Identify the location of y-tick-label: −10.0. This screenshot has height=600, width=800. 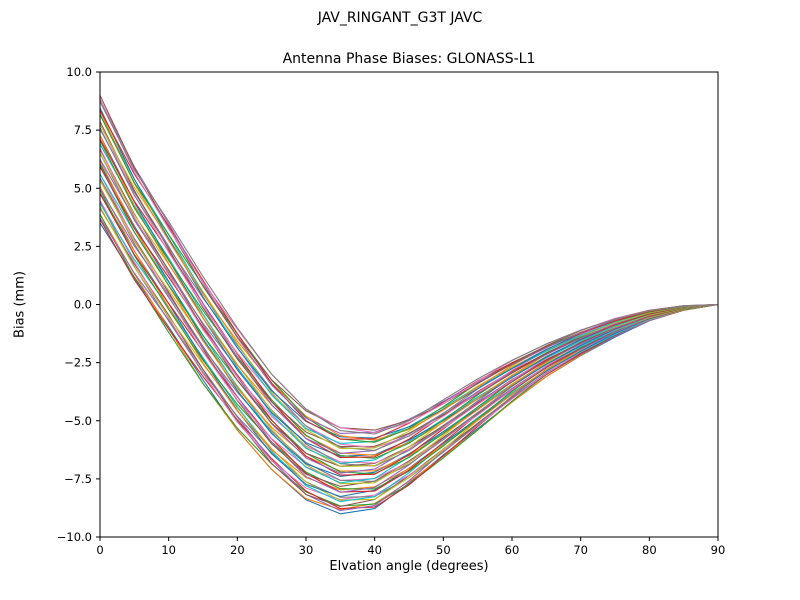
(74, 537).